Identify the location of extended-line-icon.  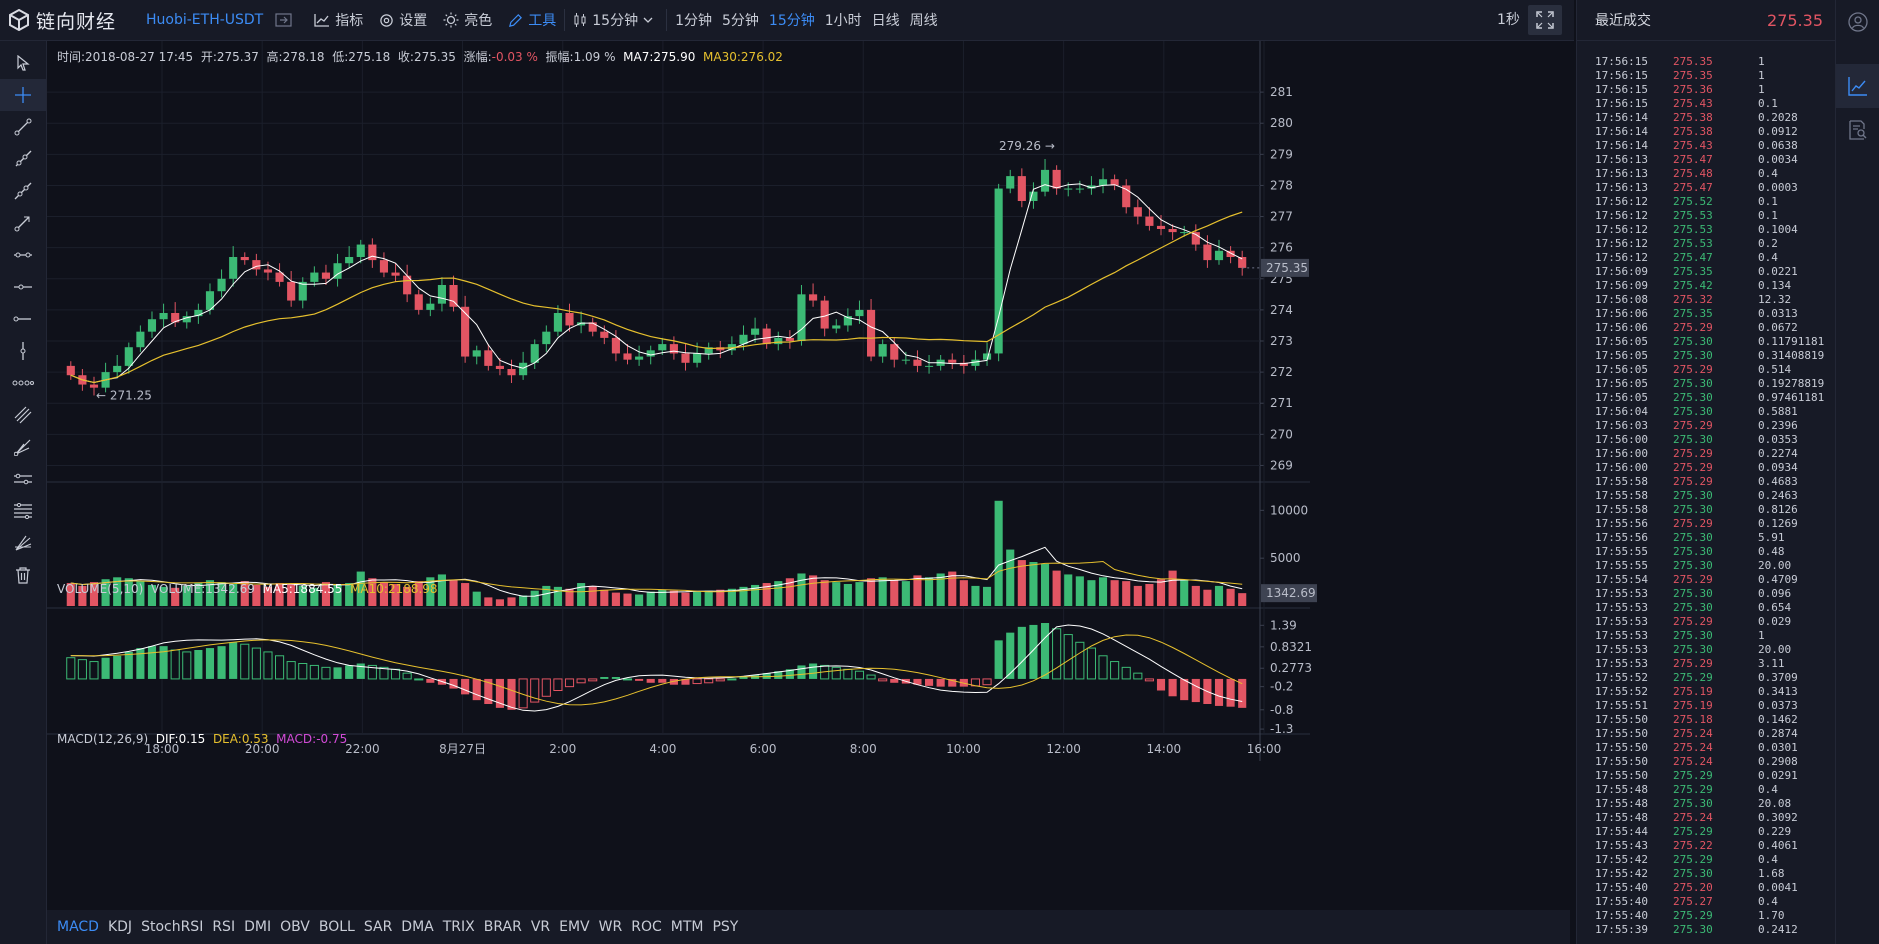
(23, 191).